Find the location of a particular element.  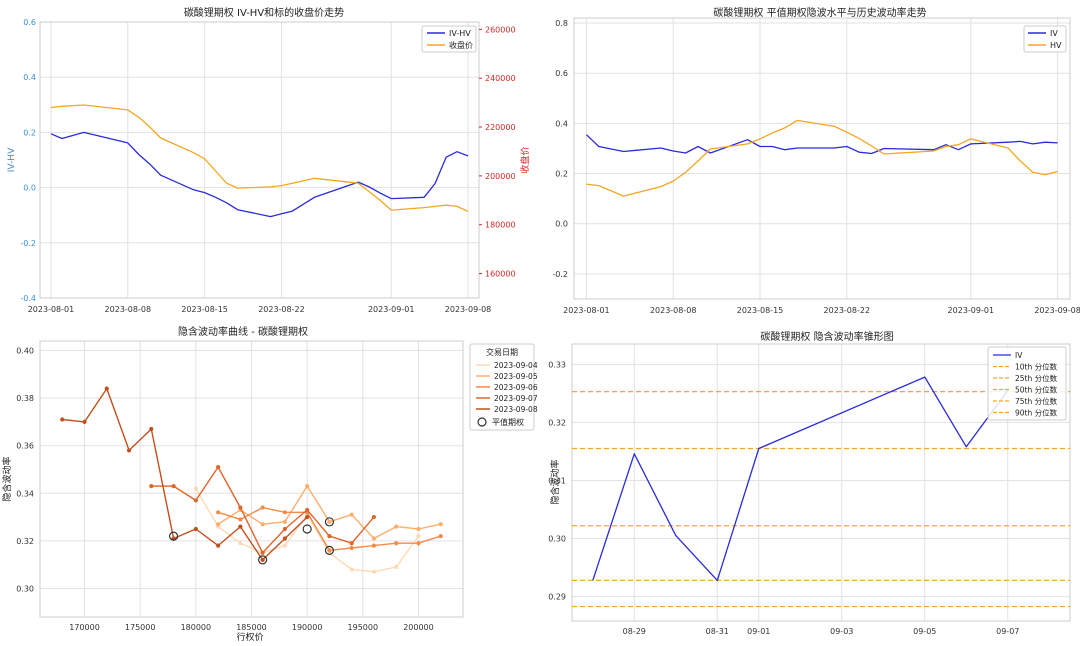

y-ticks-right: 160000 180000 200000 220000 240000 260000 is located at coordinates (497, 152).